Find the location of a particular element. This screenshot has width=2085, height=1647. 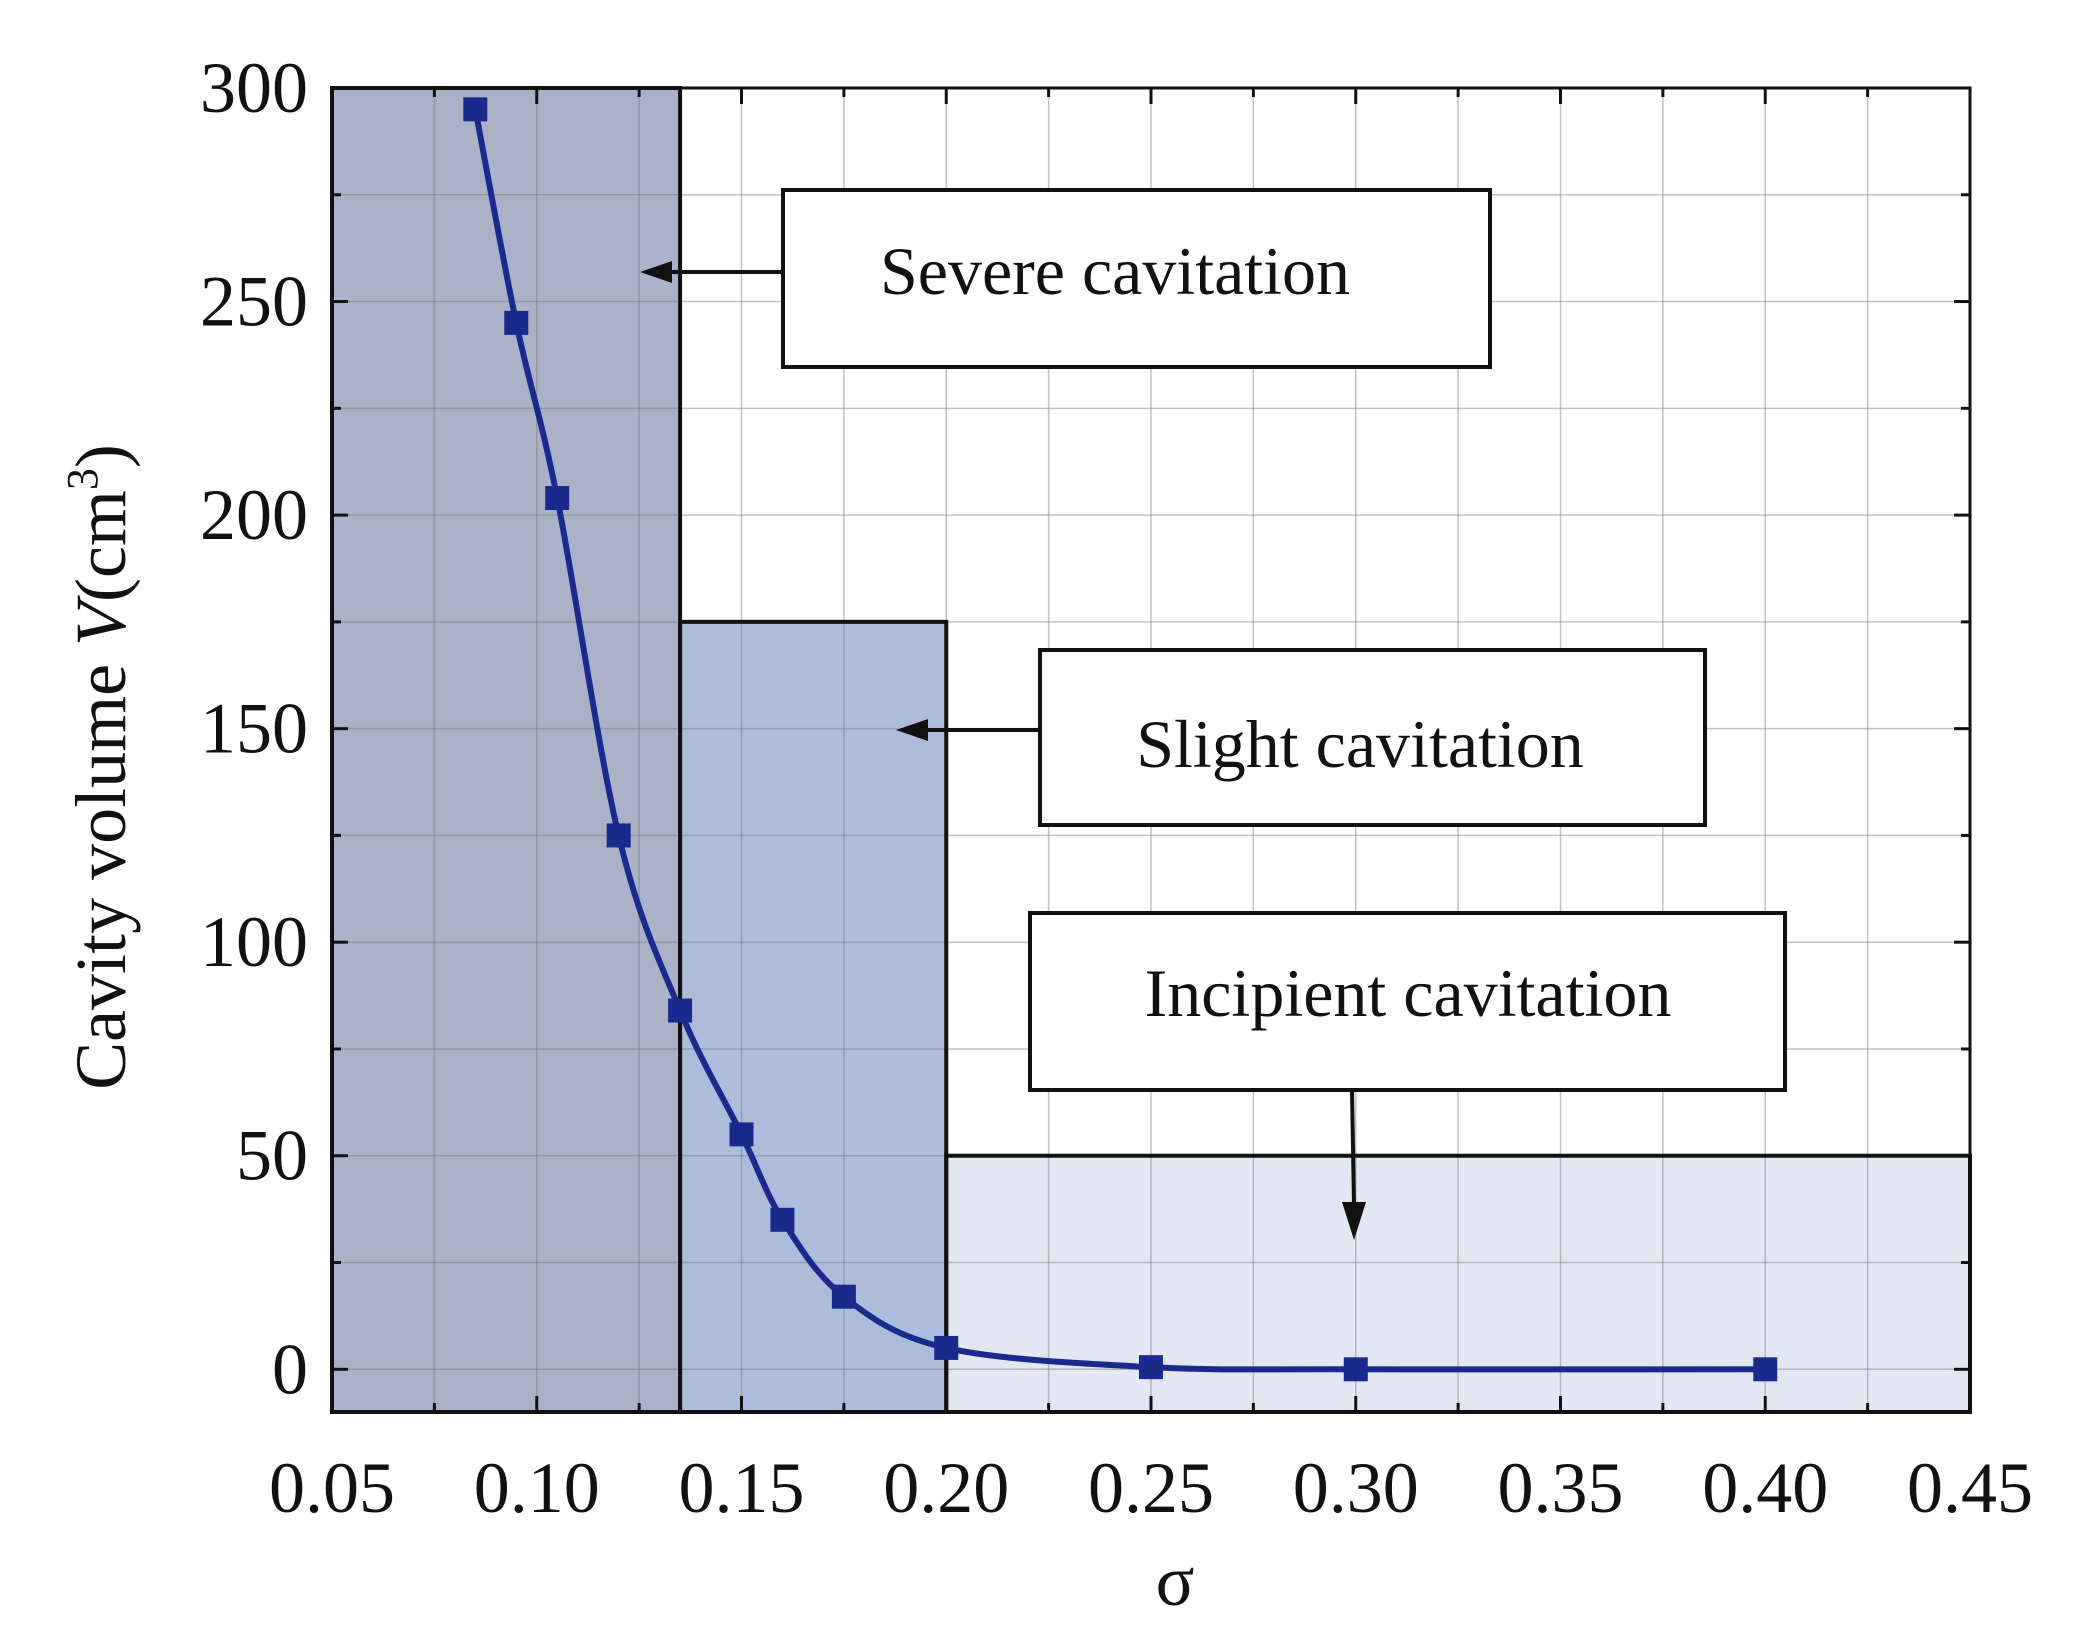

y-axis-label-unit-open: (cm is located at coordinates (101, 546).